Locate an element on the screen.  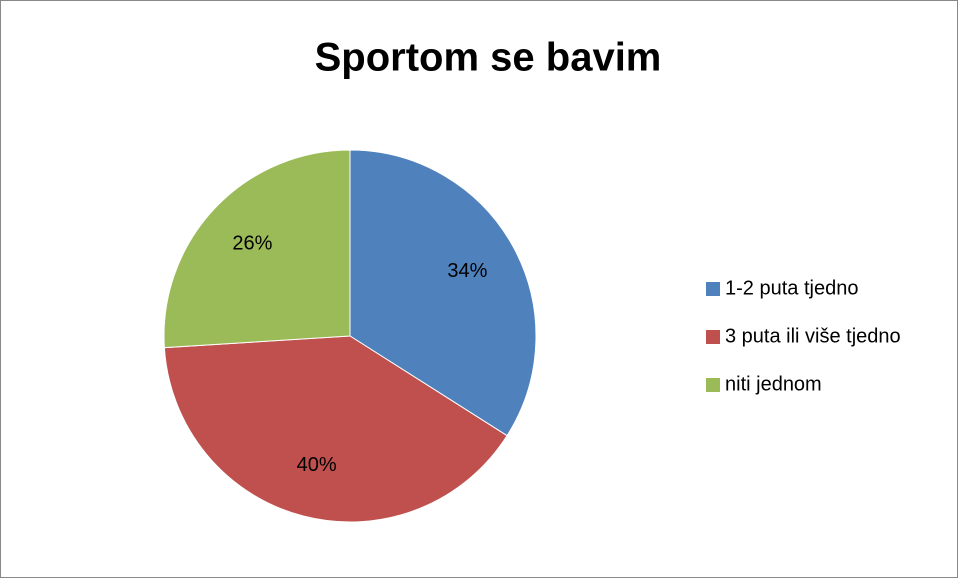
data-label: 26% is located at coordinates (252, 244).